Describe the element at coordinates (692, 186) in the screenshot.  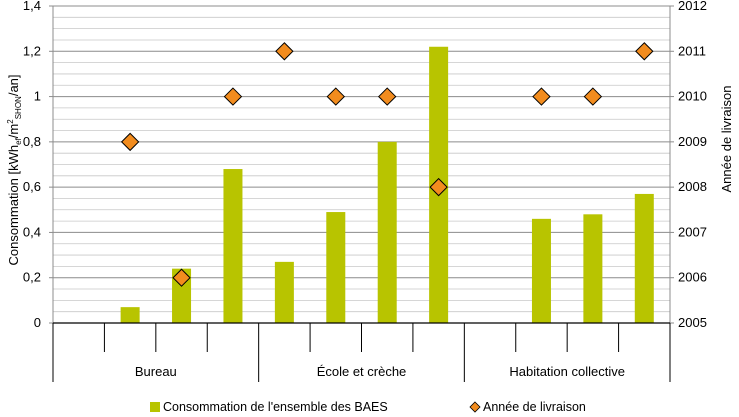
I see `y2-tick-label: 2008` at that location.